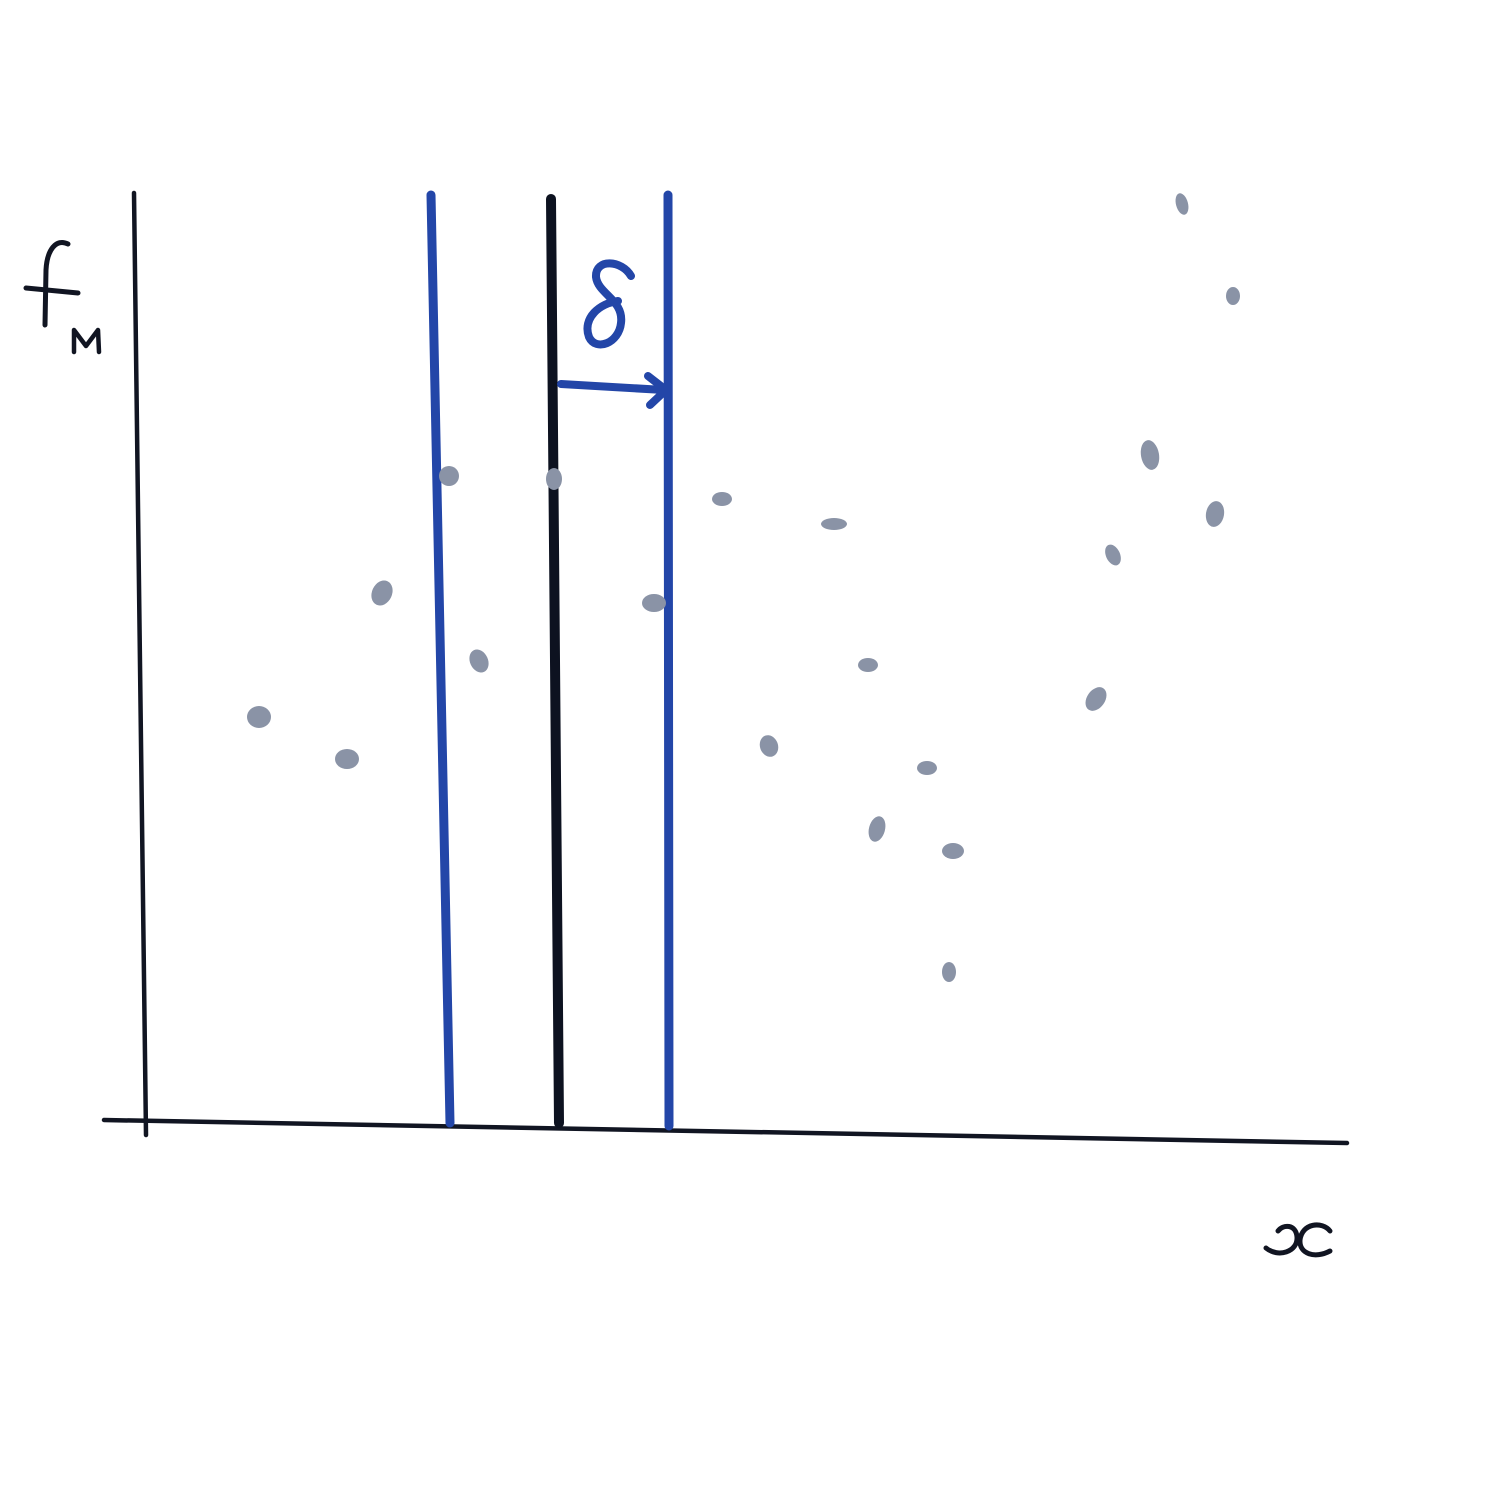 This screenshot has width=1500, height=1500. What do you see at coordinates (56, 284) in the screenshot?
I see `f-glyph` at bounding box center [56, 284].